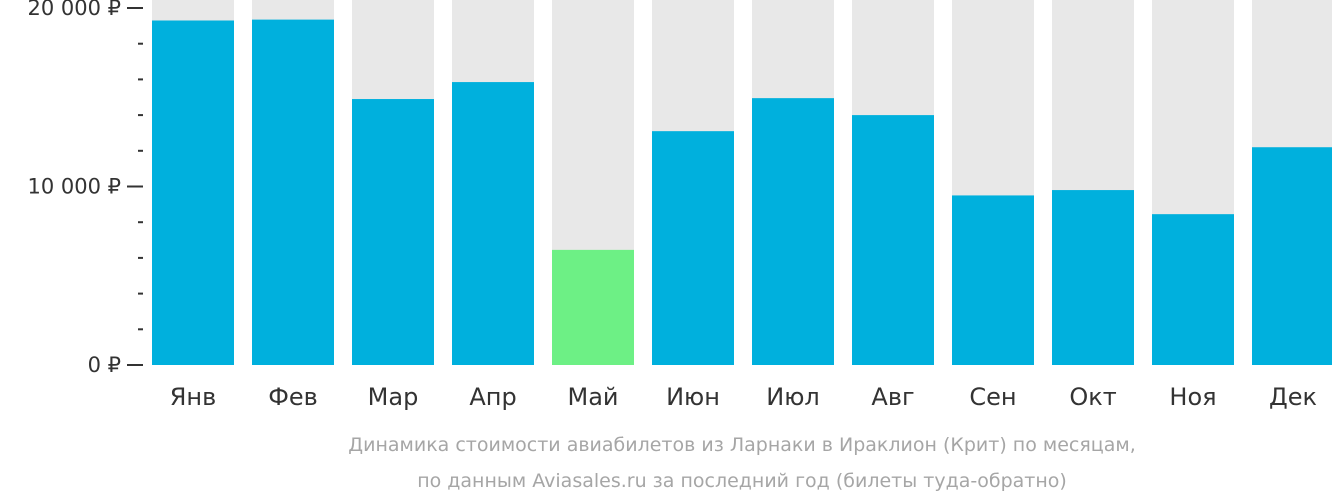 Image resolution: width=1332 pixels, height=502 pixels. Describe the element at coordinates (193, 397) in the screenshot. I see `x-tick-label: Янв` at that location.